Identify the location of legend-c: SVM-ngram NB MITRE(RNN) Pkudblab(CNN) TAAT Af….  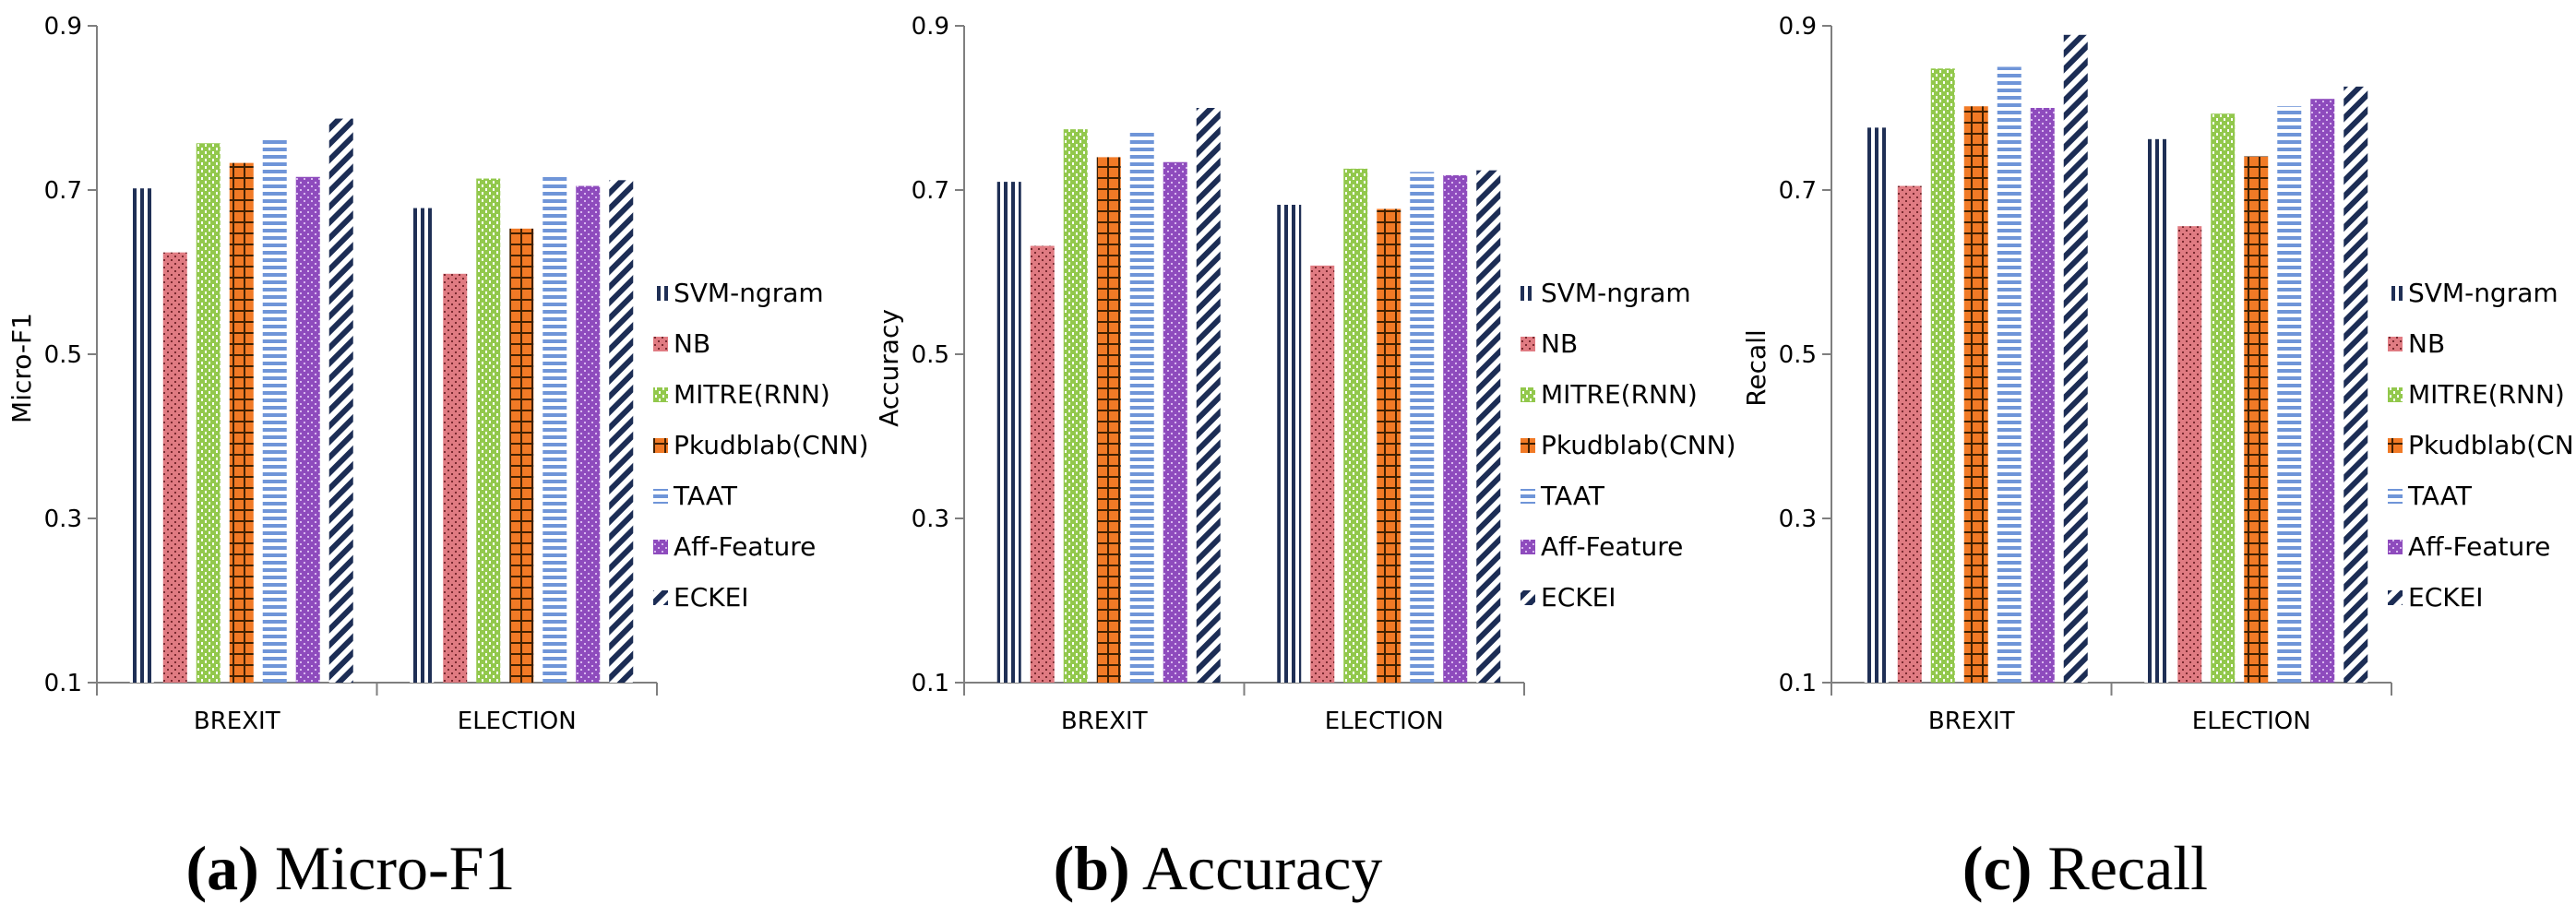
(2482, 446).